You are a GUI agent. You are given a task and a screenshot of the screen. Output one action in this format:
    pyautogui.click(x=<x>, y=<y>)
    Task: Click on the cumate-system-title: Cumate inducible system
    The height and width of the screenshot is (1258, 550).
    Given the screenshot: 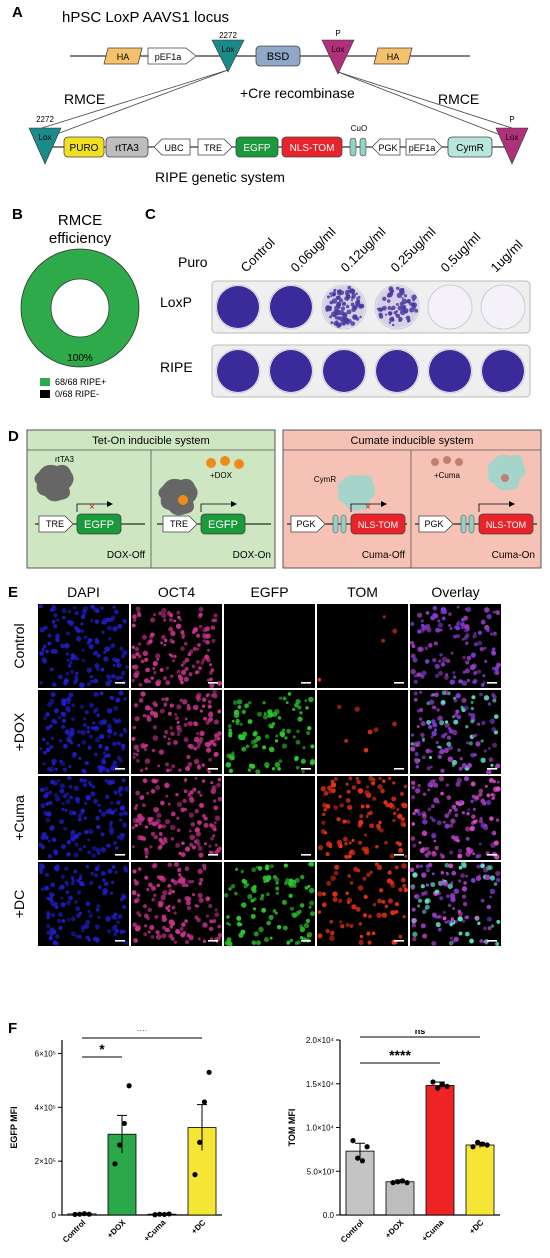 What is the action you would take?
    pyautogui.click(x=412, y=441)
    